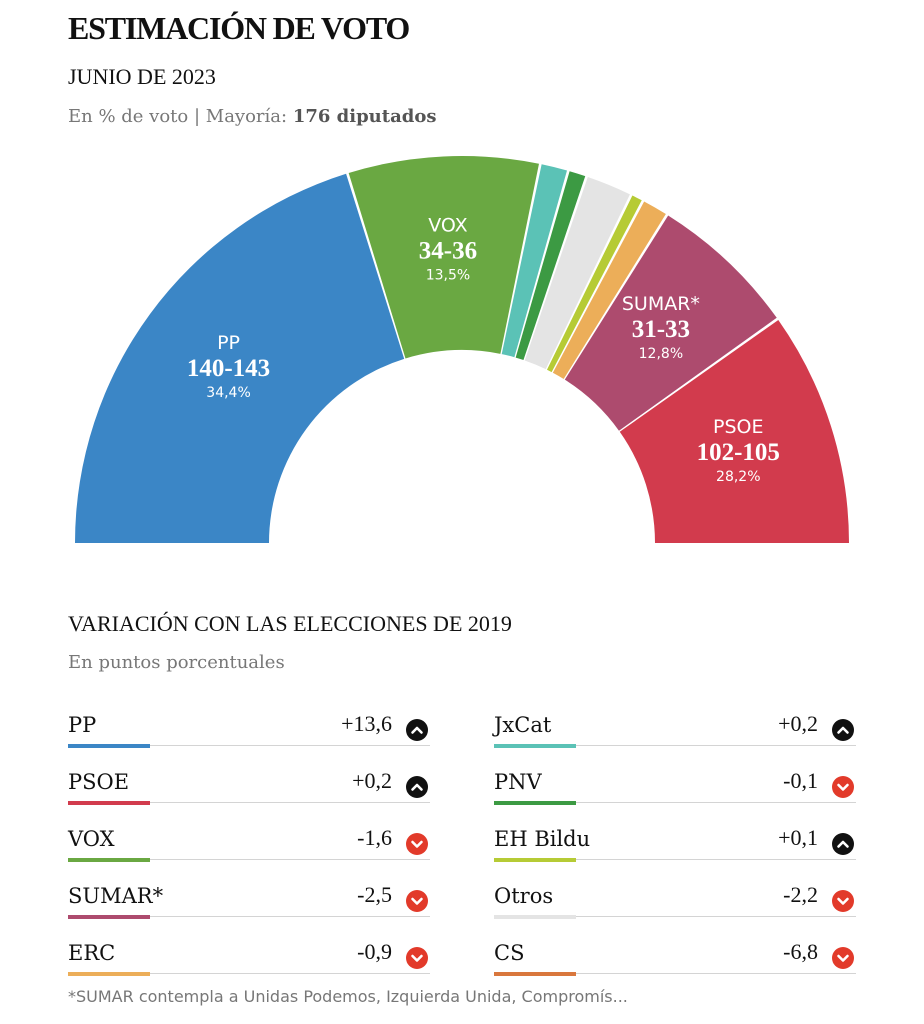  I want to click on hemicycle-slice-vox, so click(443, 257).